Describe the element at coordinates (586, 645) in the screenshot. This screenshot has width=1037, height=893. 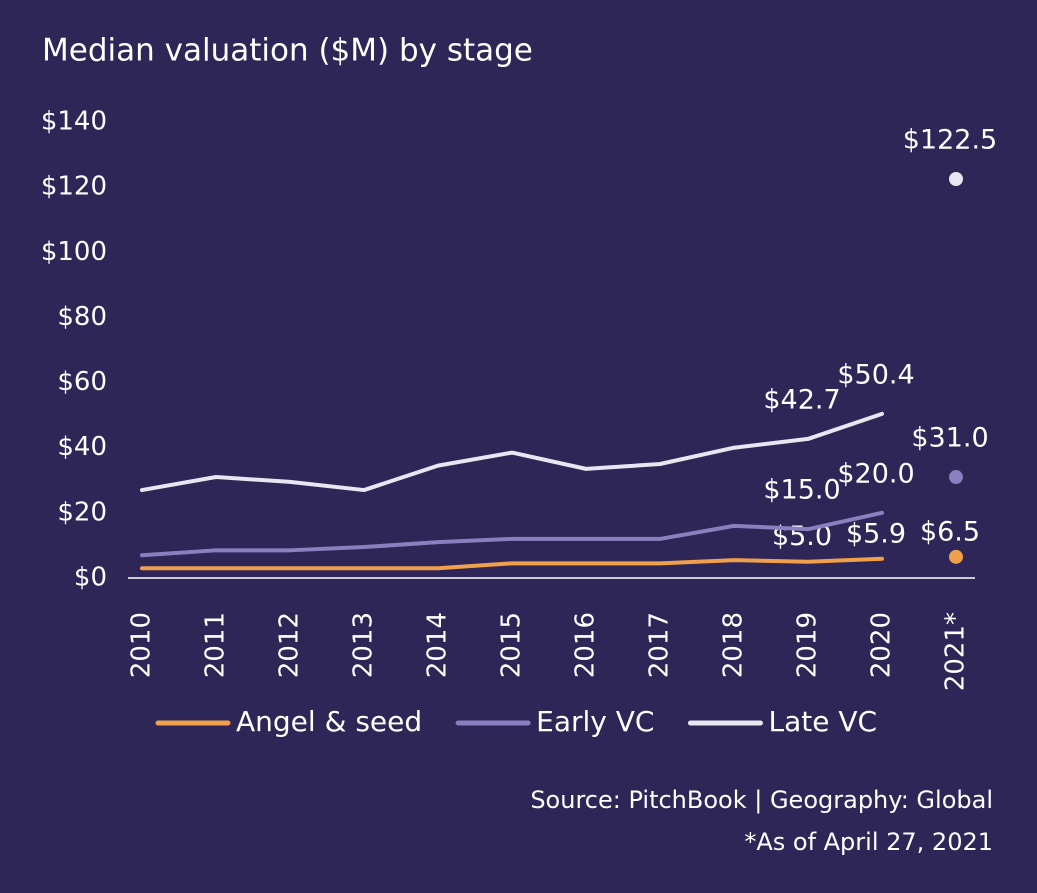
I see `x-tick-label: 2016` at that location.